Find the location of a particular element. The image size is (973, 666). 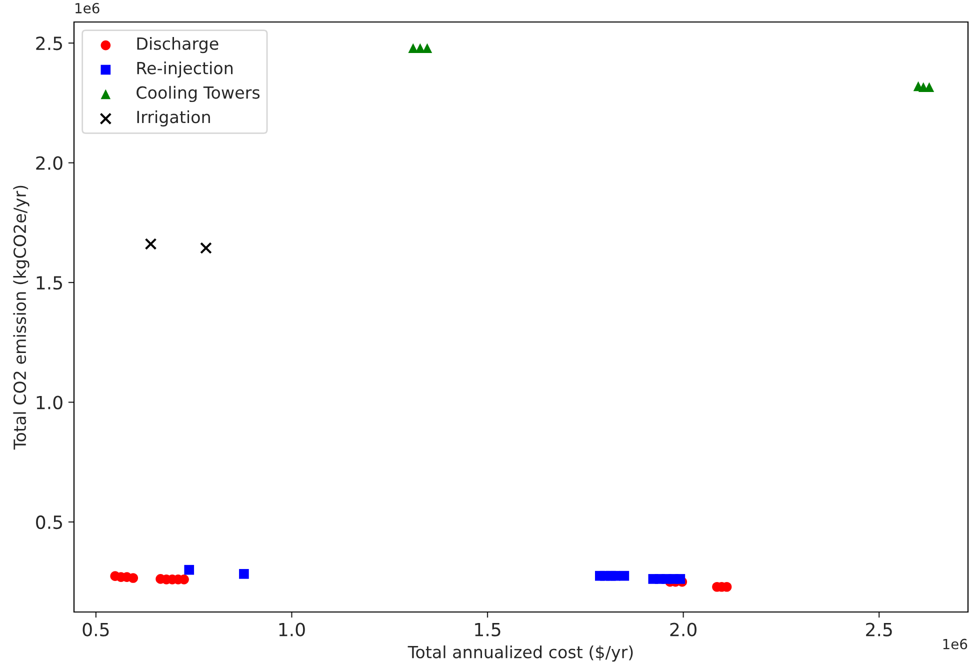

legend-label: Irrigation is located at coordinates (173, 118).